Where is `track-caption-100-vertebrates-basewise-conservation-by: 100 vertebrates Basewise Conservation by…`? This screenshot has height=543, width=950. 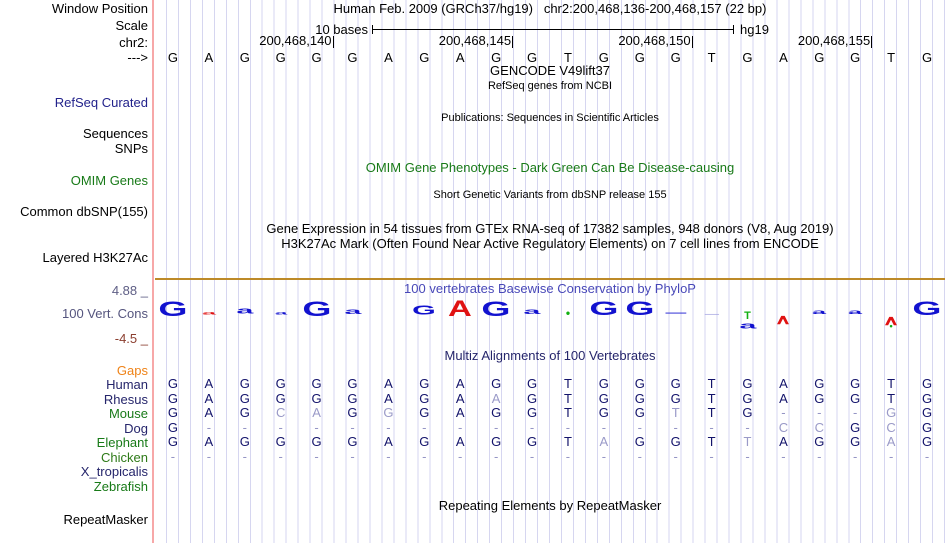 track-caption-100-vertebrates-basewise-conservation-by: 100 vertebrates Basewise Conservation by… is located at coordinates (550, 288).